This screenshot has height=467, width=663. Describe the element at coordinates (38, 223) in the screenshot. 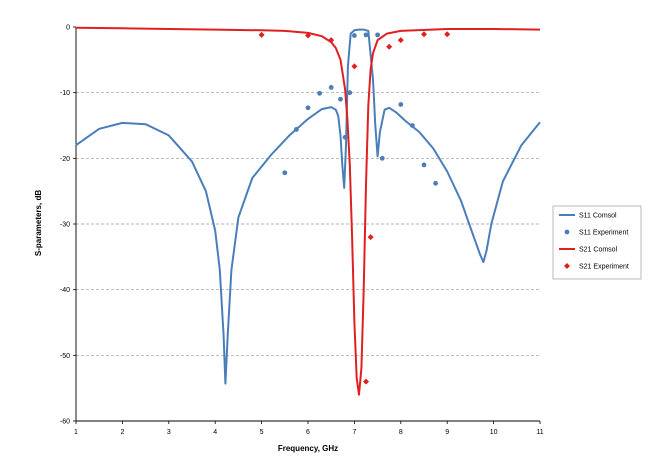

I see `y-axis-title: S-parameters, dB` at that location.